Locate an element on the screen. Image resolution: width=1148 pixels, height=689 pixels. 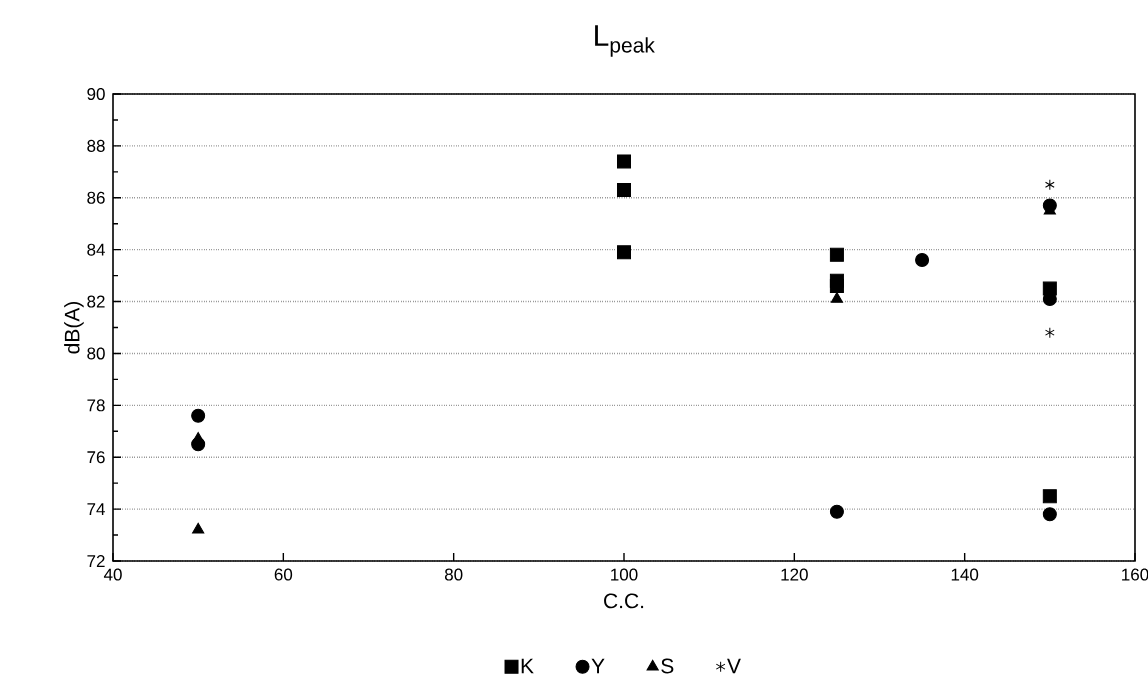
legend-label: Y is located at coordinates (598, 666).